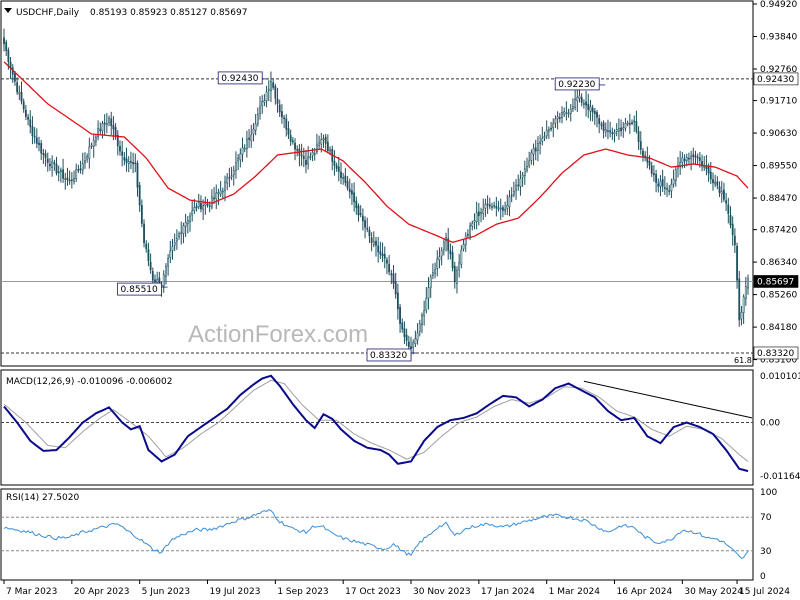 The image size is (800, 600). What do you see at coordinates (778, 102) in the screenshot?
I see `price-axis-label: 0.91710` at bounding box center [778, 102].